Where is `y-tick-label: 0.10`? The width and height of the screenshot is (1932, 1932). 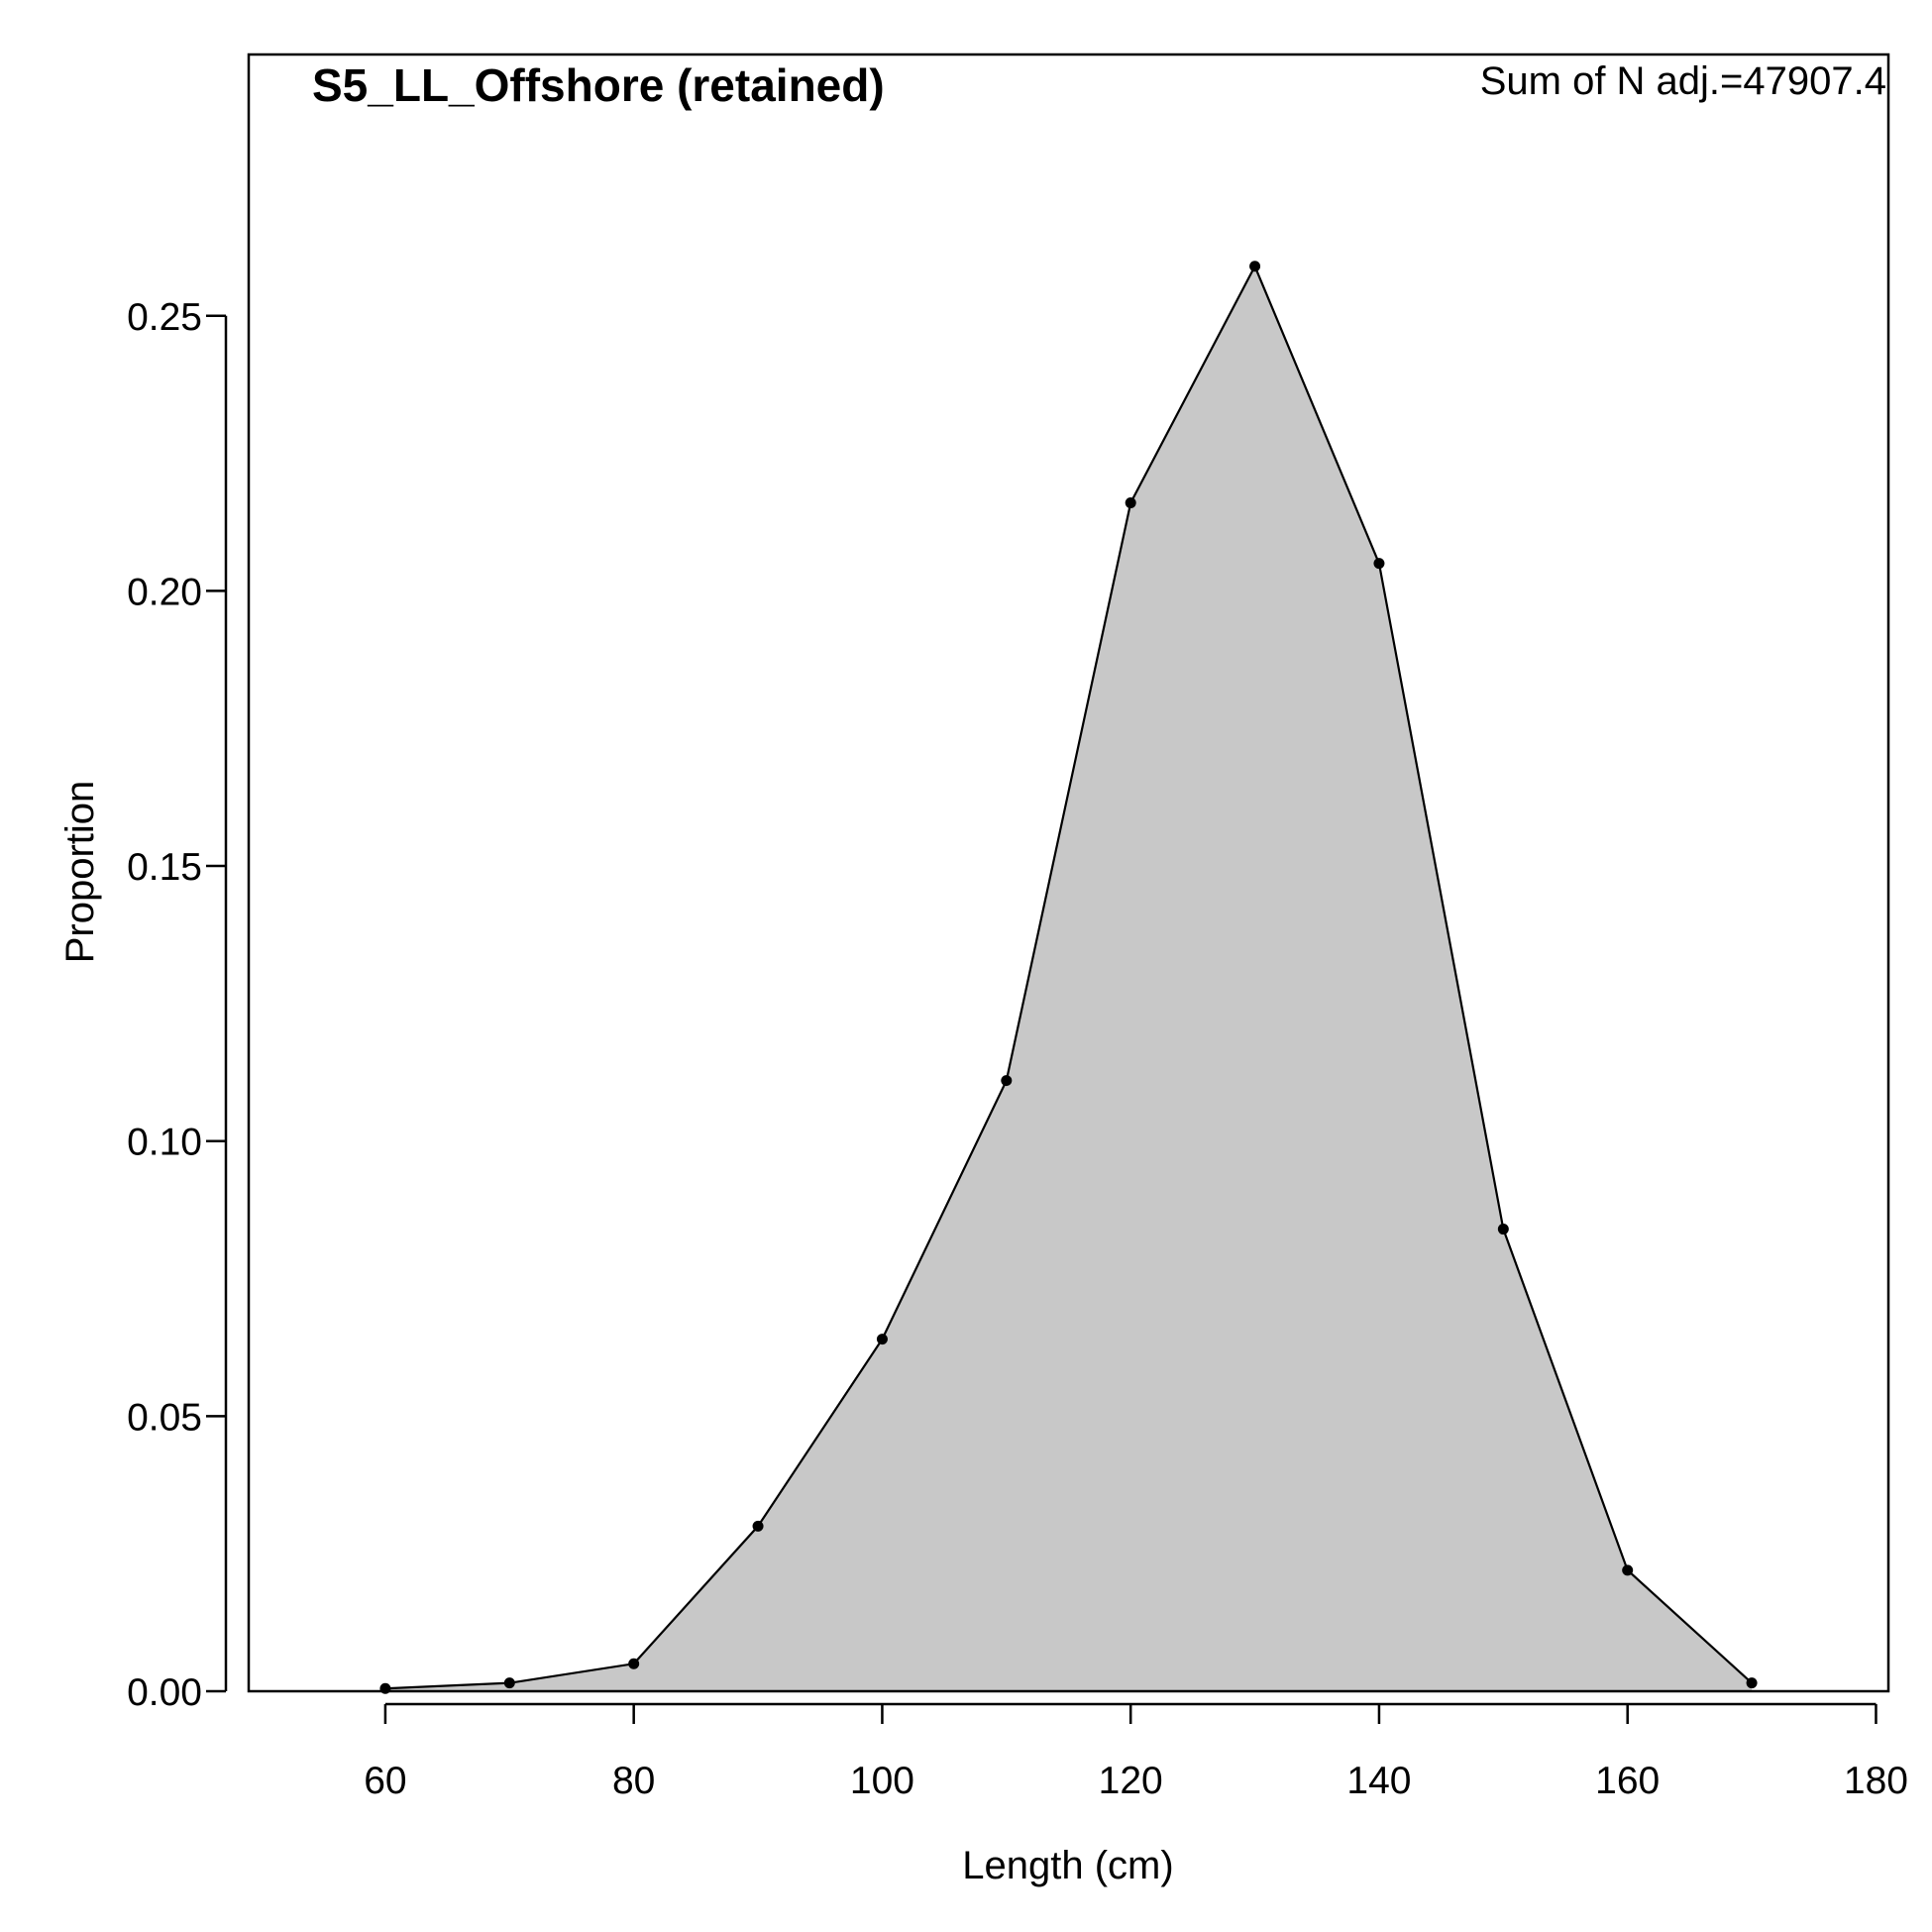 y-tick-label: 0.10 is located at coordinates (164, 1143).